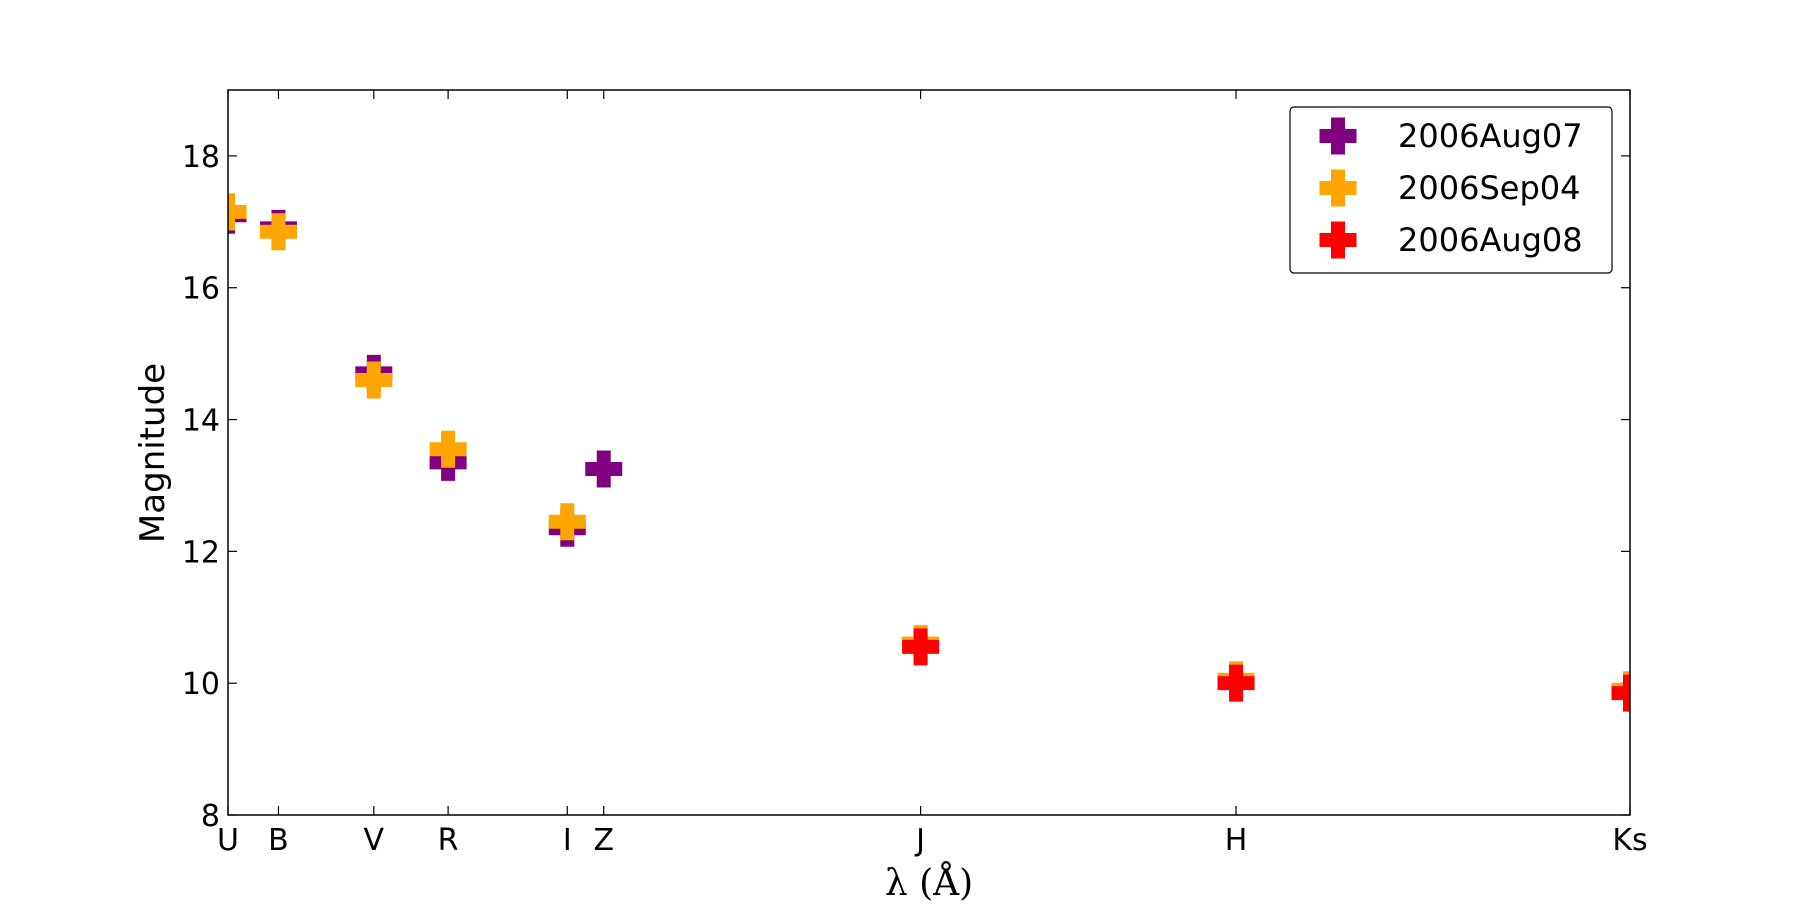 The image size is (1800, 905). What do you see at coordinates (567, 840) in the screenshot?
I see `x-tick-label: I` at bounding box center [567, 840].